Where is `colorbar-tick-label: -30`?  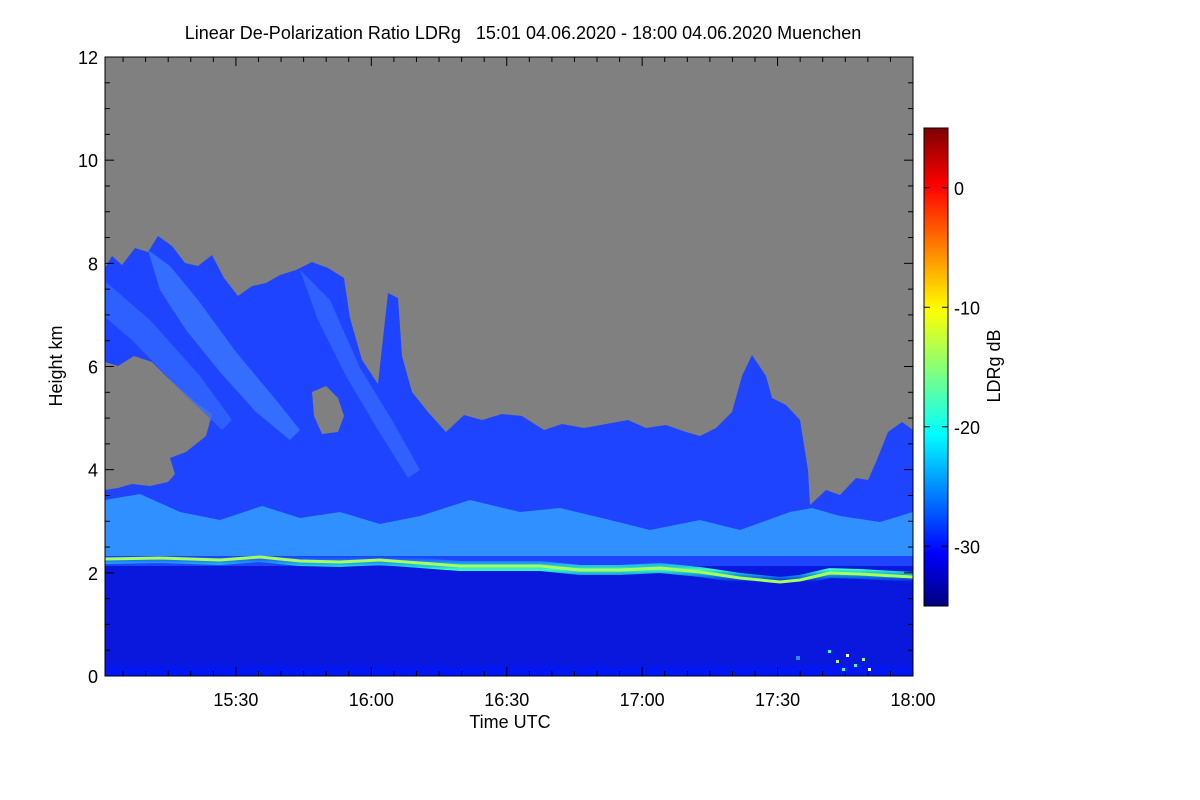
colorbar-tick-label: -30 is located at coordinates (967, 547).